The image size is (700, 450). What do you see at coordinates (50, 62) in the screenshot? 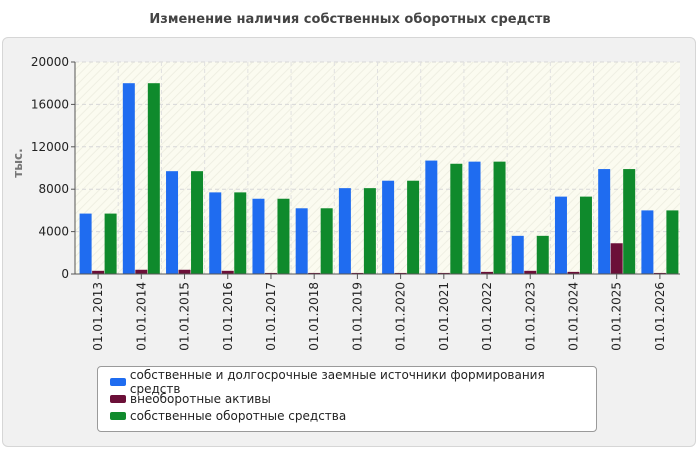
I see `y-tick-label: 20000` at bounding box center [50, 62].